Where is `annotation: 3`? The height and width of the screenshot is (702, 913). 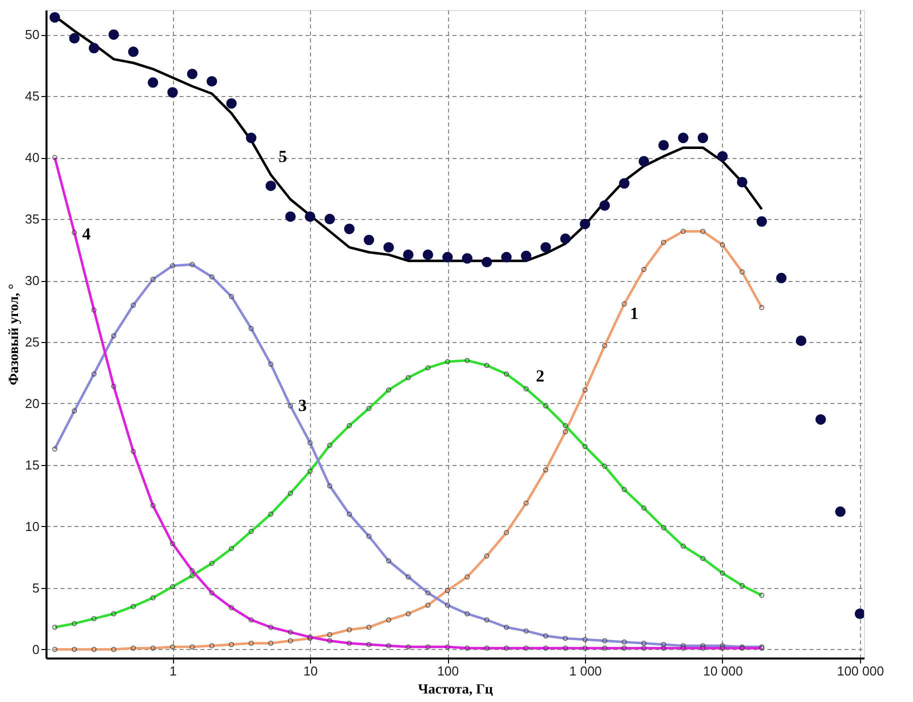
annotation: 3 is located at coordinates (302, 405).